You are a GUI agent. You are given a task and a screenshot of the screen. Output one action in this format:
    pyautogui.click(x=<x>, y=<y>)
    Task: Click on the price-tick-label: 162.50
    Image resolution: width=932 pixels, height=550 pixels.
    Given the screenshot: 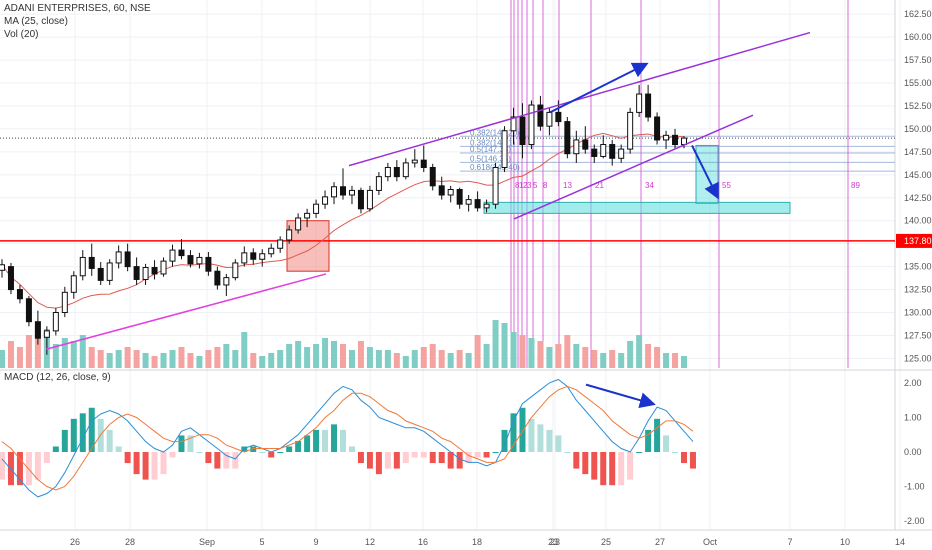 What is the action you would take?
    pyautogui.click(x=918, y=14)
    